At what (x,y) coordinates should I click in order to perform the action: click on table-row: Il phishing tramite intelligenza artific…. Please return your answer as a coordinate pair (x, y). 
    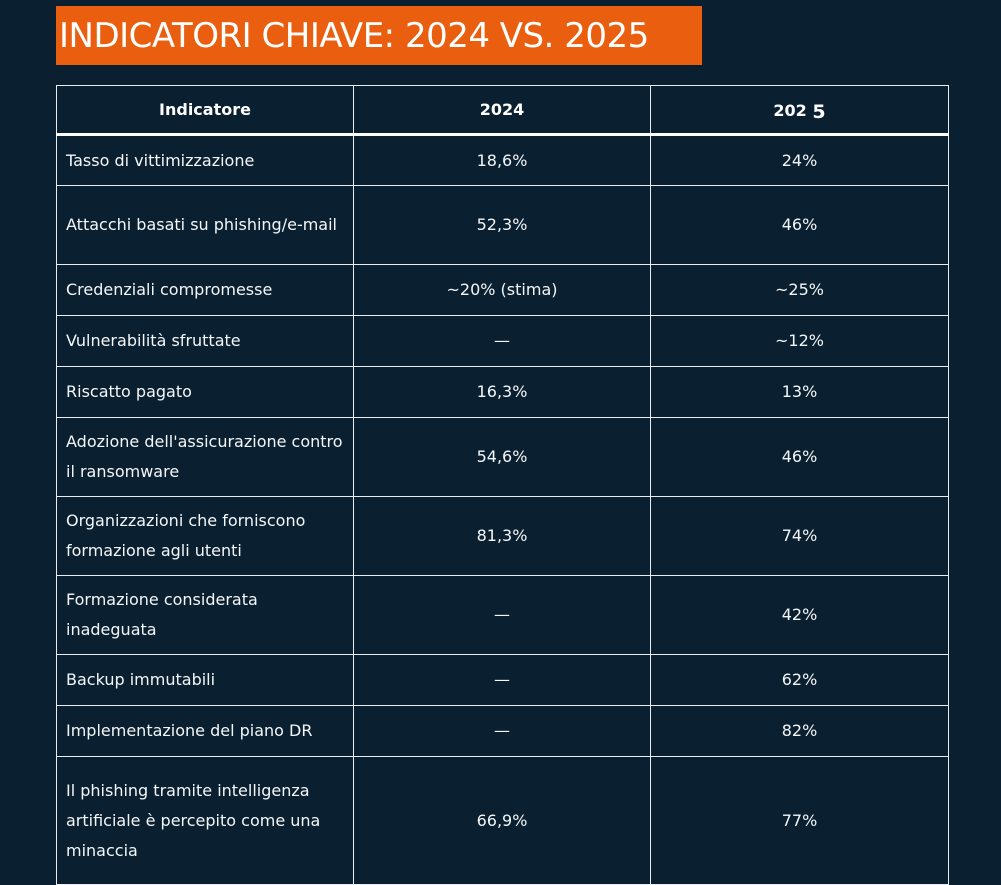
    Looking at the image, I should click on (502, 820).